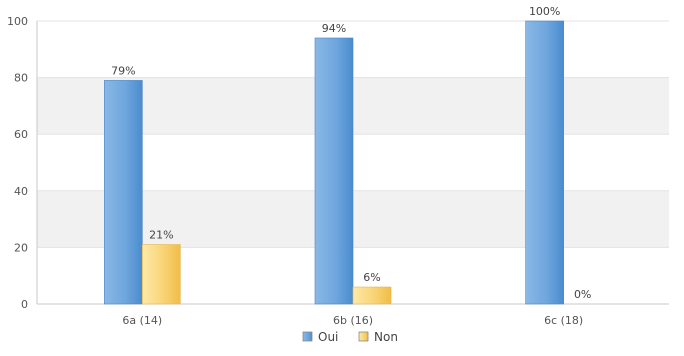 The width and height of the screenshot is (684, 356). Describe the element at coordinates (123, 70) in the screenshot. I see `data-label: 79%` at that location.